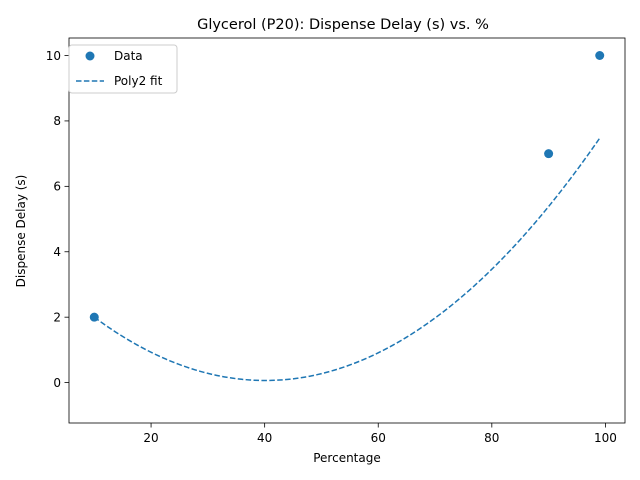  Describe the element at coordinates (123, 69) in the screenshot. I see `legend: Data Poly2 fit` at that location.